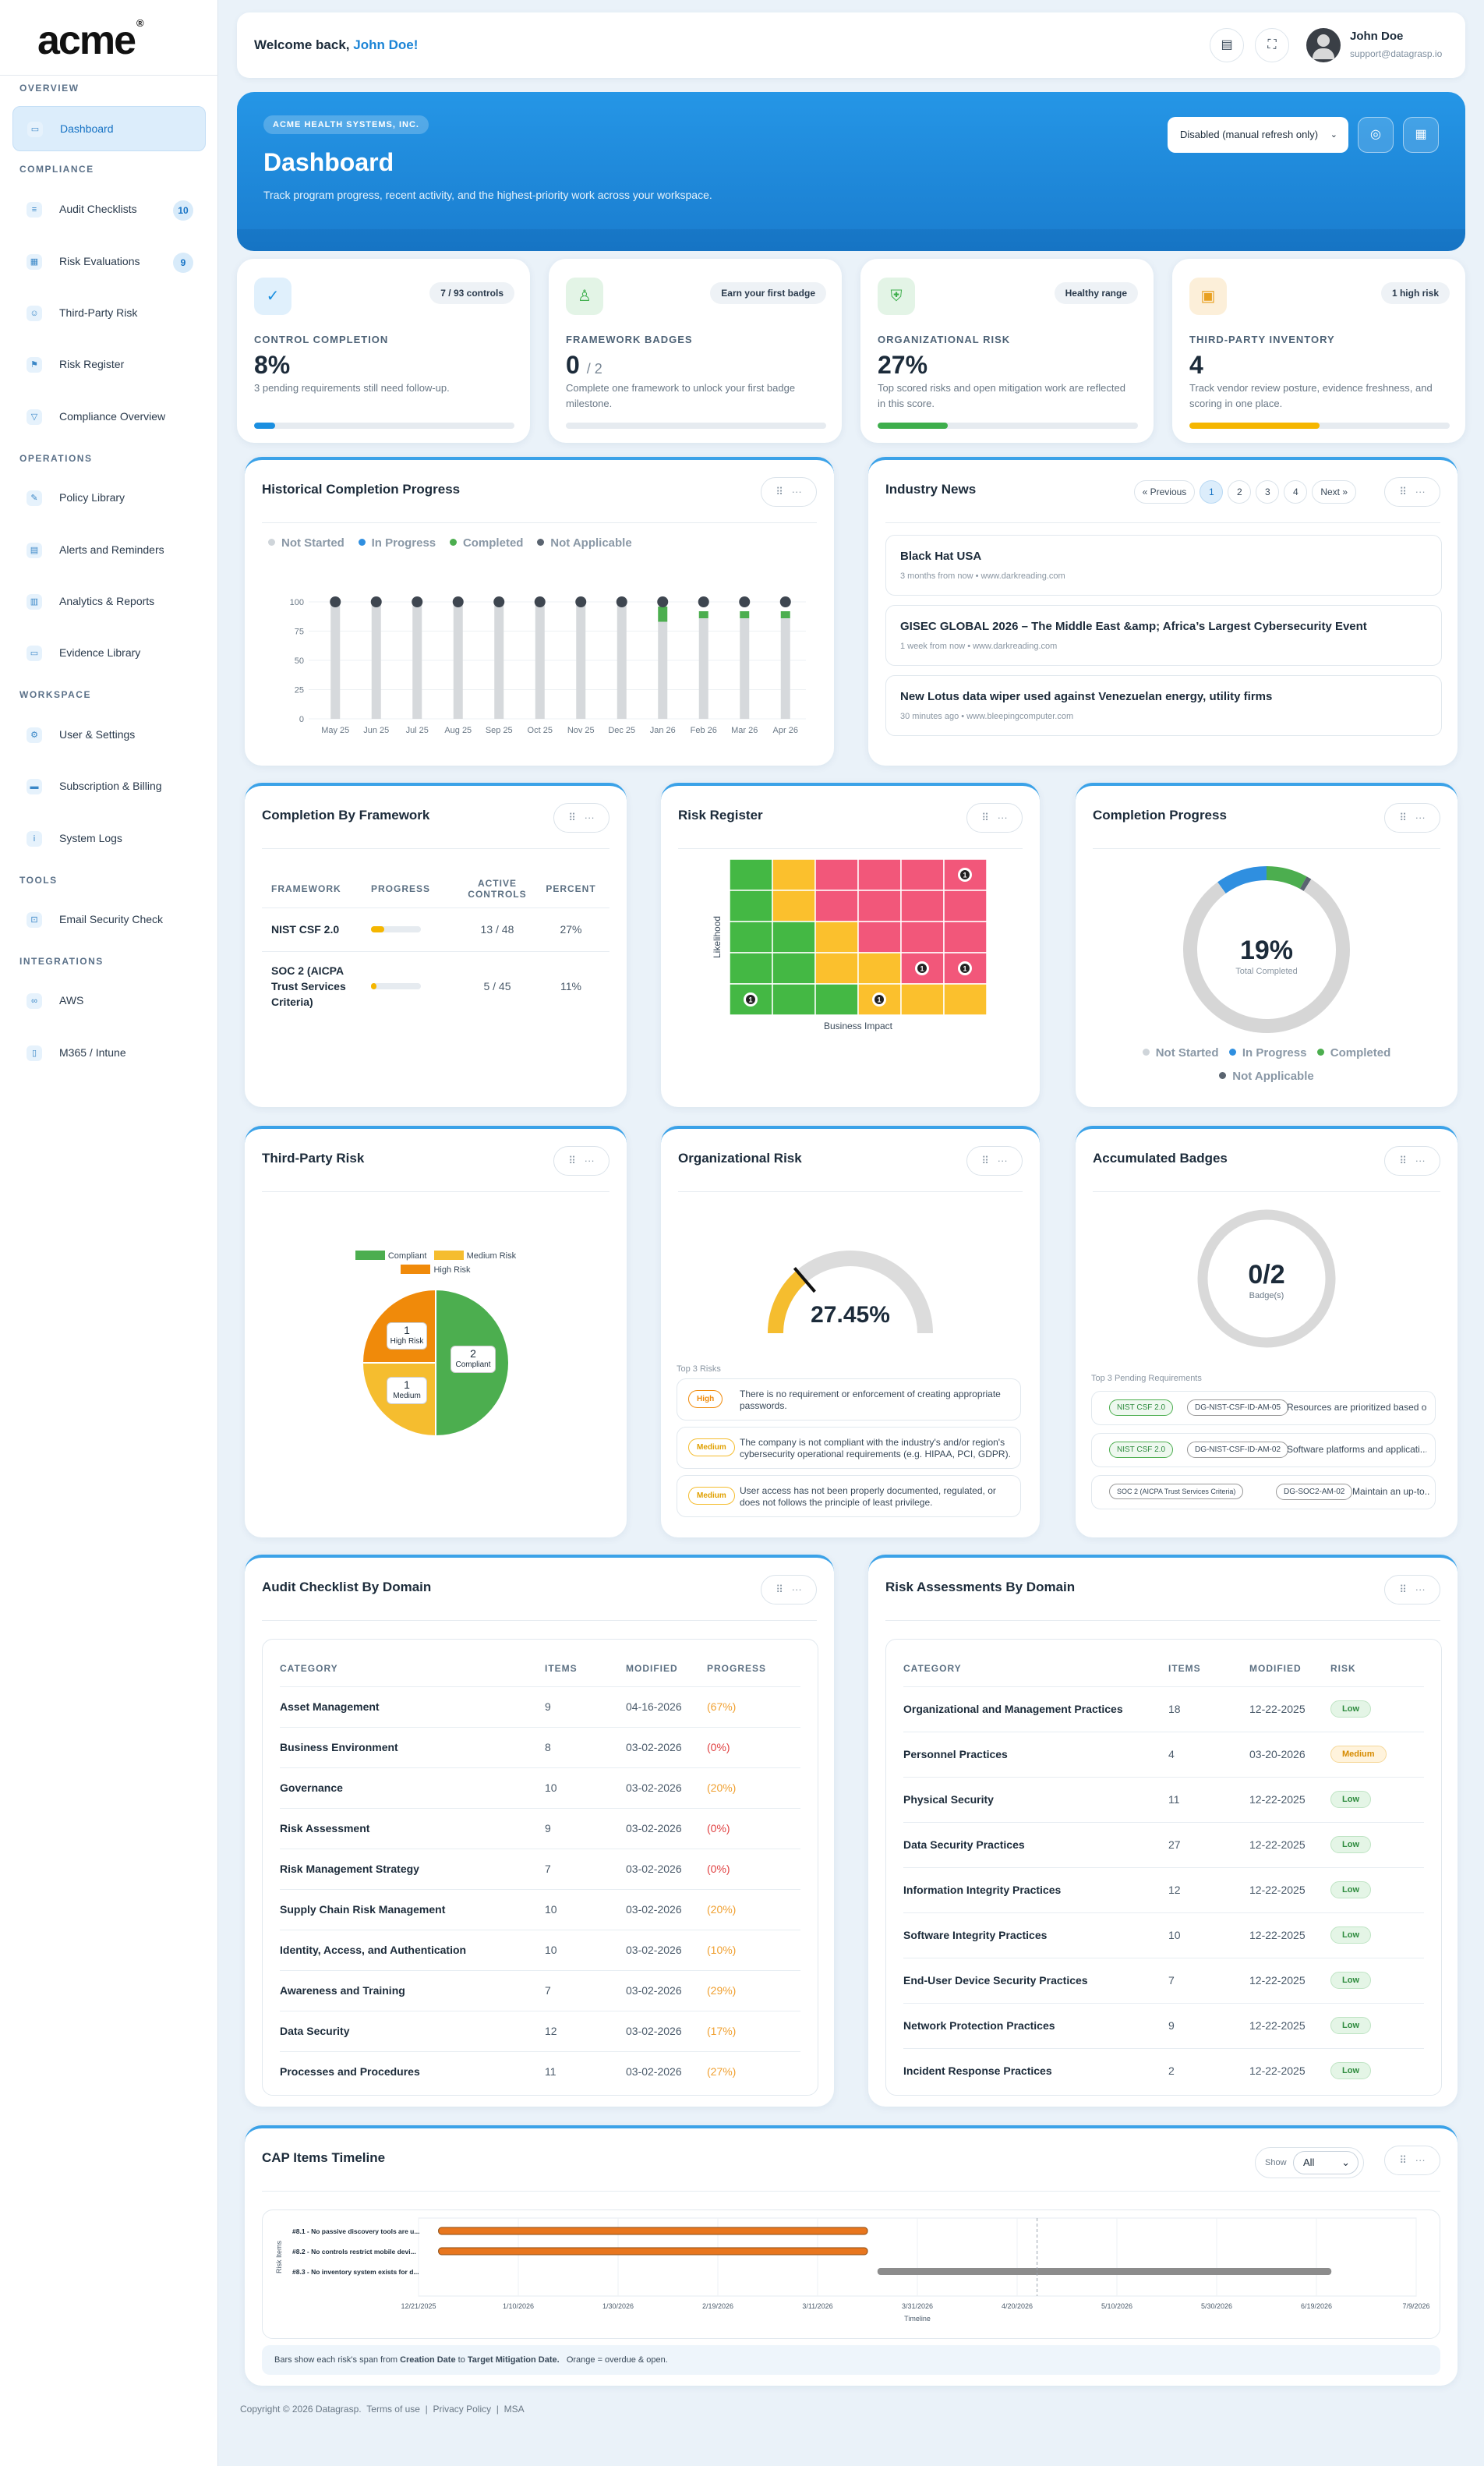  Describe the element at coordinates (1258, 135) in the screenshot. I see `refresh-select: Disabled (manual refresh only) ⌄` at that location.